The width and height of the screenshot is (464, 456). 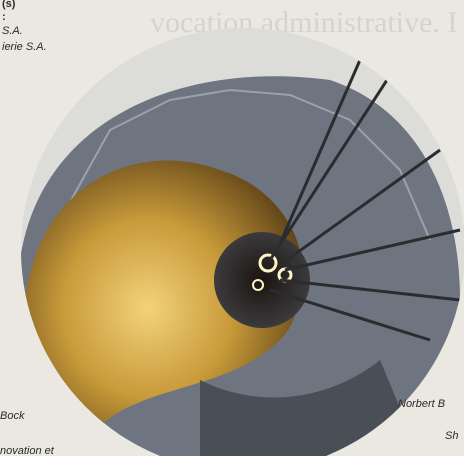 What do you see at coordinates (27, 450) in the screenshot?
I see `caption: novation et` at bounding box center [27, 450].